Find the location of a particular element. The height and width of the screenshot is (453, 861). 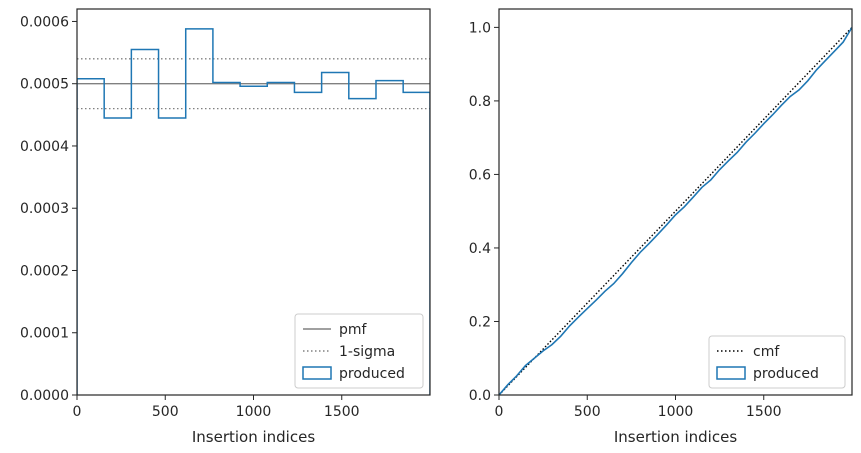

y-tick-label: 0.0003 is located at coordinates (44, 209).